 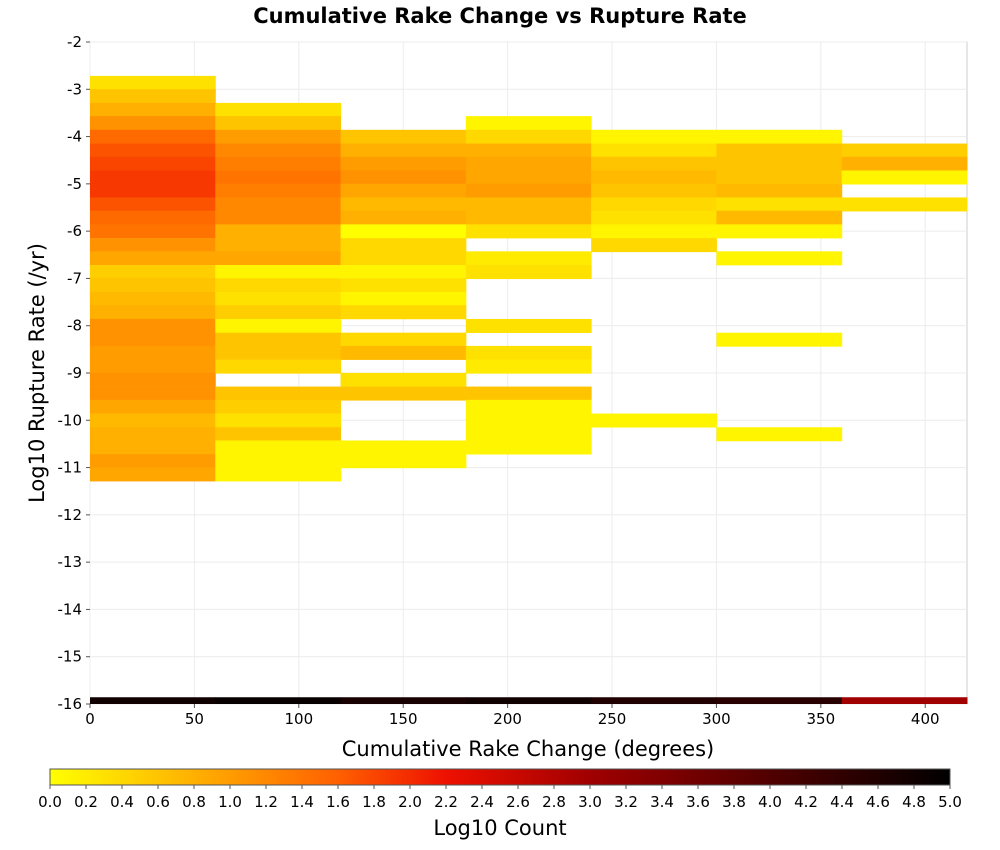 What do you see at coordinates (74, 184) in the screenshot?
I see `y-tick-label: -5` at bounding box center [74, 184].